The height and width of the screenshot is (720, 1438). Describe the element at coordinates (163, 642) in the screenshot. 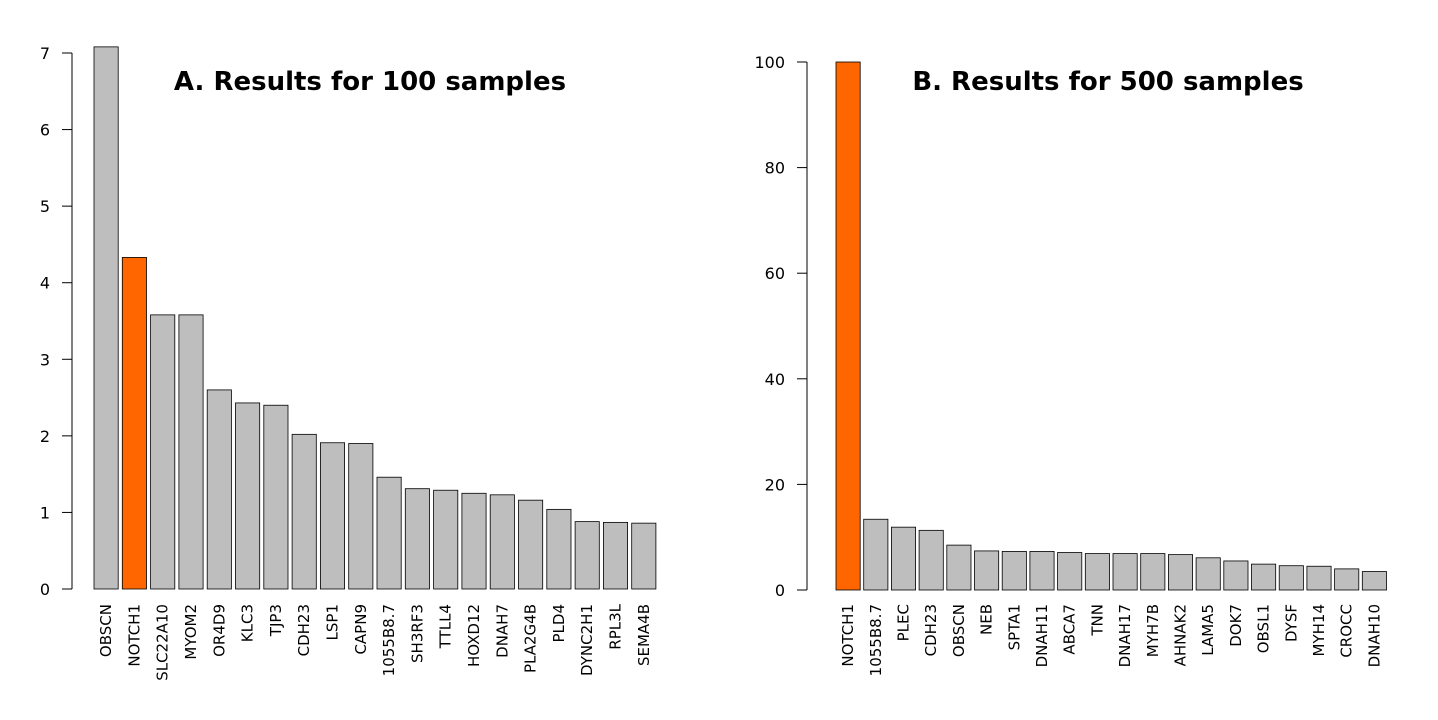

I see `category-label: SLC22A10` at that location.